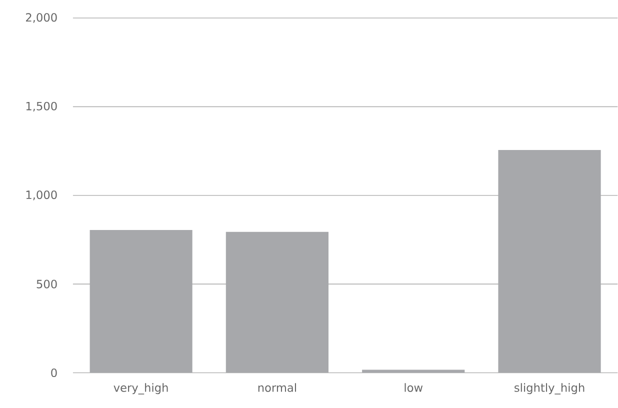 The image size is (618, 408). What do you see at coordinates (46, 284) in the screenshot?
I see `y-tick-label: 500` at bounding box center [46, 284].